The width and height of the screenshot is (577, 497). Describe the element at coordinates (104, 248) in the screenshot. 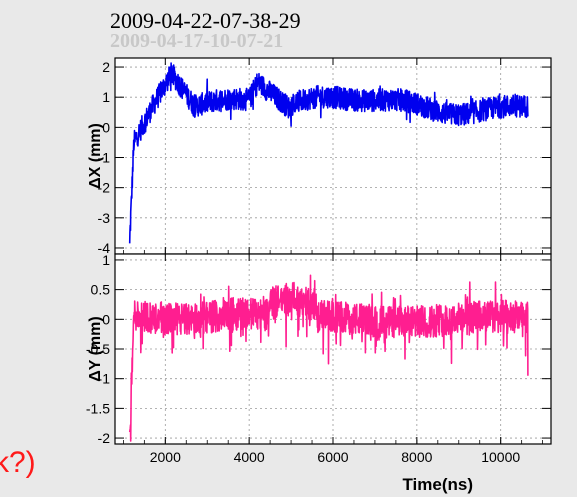

I see `y-tick-label: -4` at that location.